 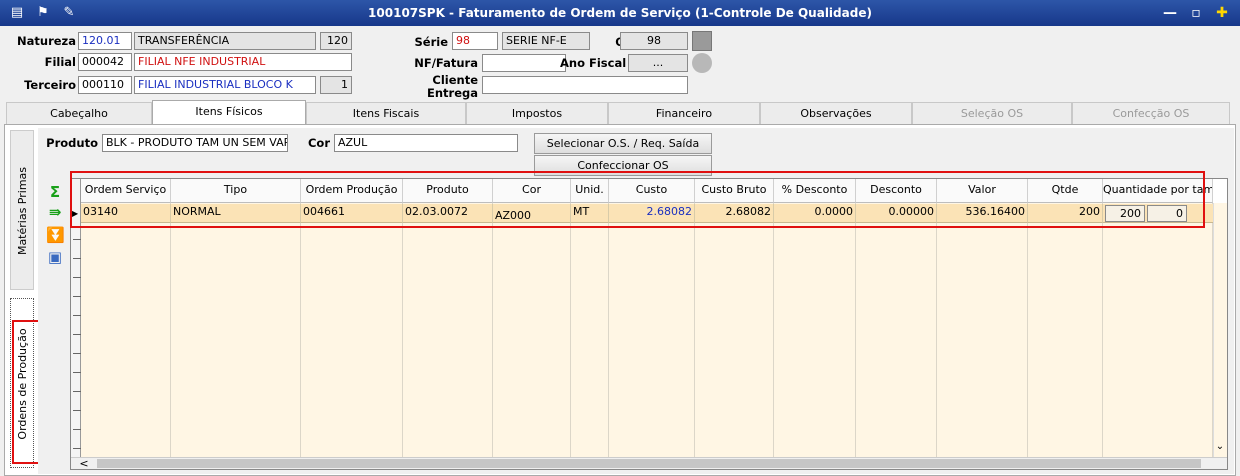 What do you see at coordinates (448, 191) in the screenshot?
I see `column-header: Produto` at bounding box center [448, 191].